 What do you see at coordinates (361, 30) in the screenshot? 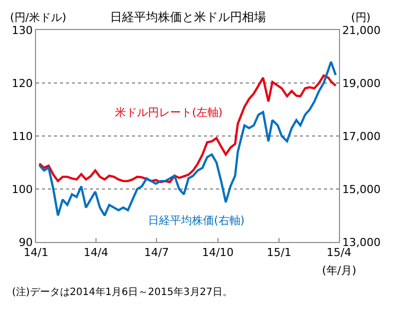
I see `y2-tick-label: 21,000` at bounding box center [361, 30].